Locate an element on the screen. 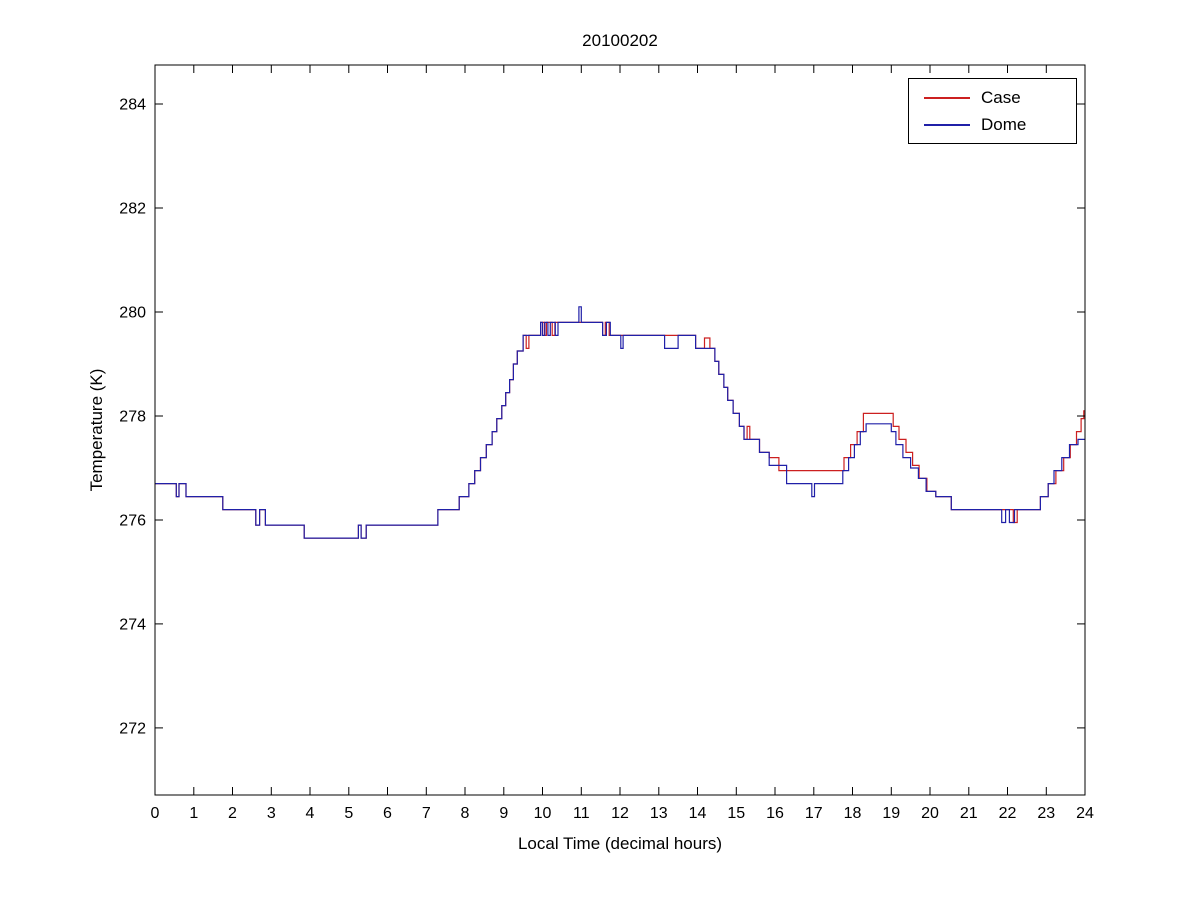  svg-text: 274 is located at coordinates (132, 624).